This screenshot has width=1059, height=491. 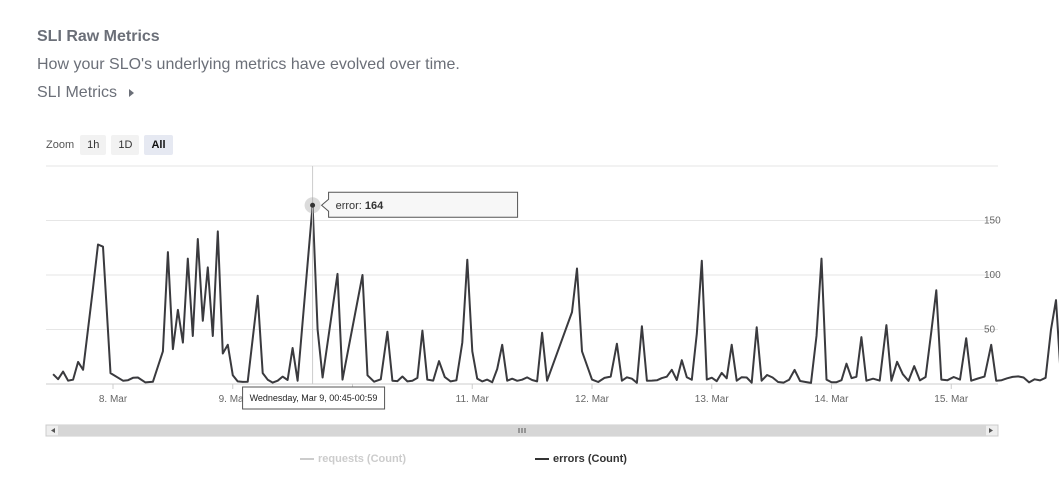 I want to click on page-title: SLI Raw Metrics, so click(x=98, y=36).